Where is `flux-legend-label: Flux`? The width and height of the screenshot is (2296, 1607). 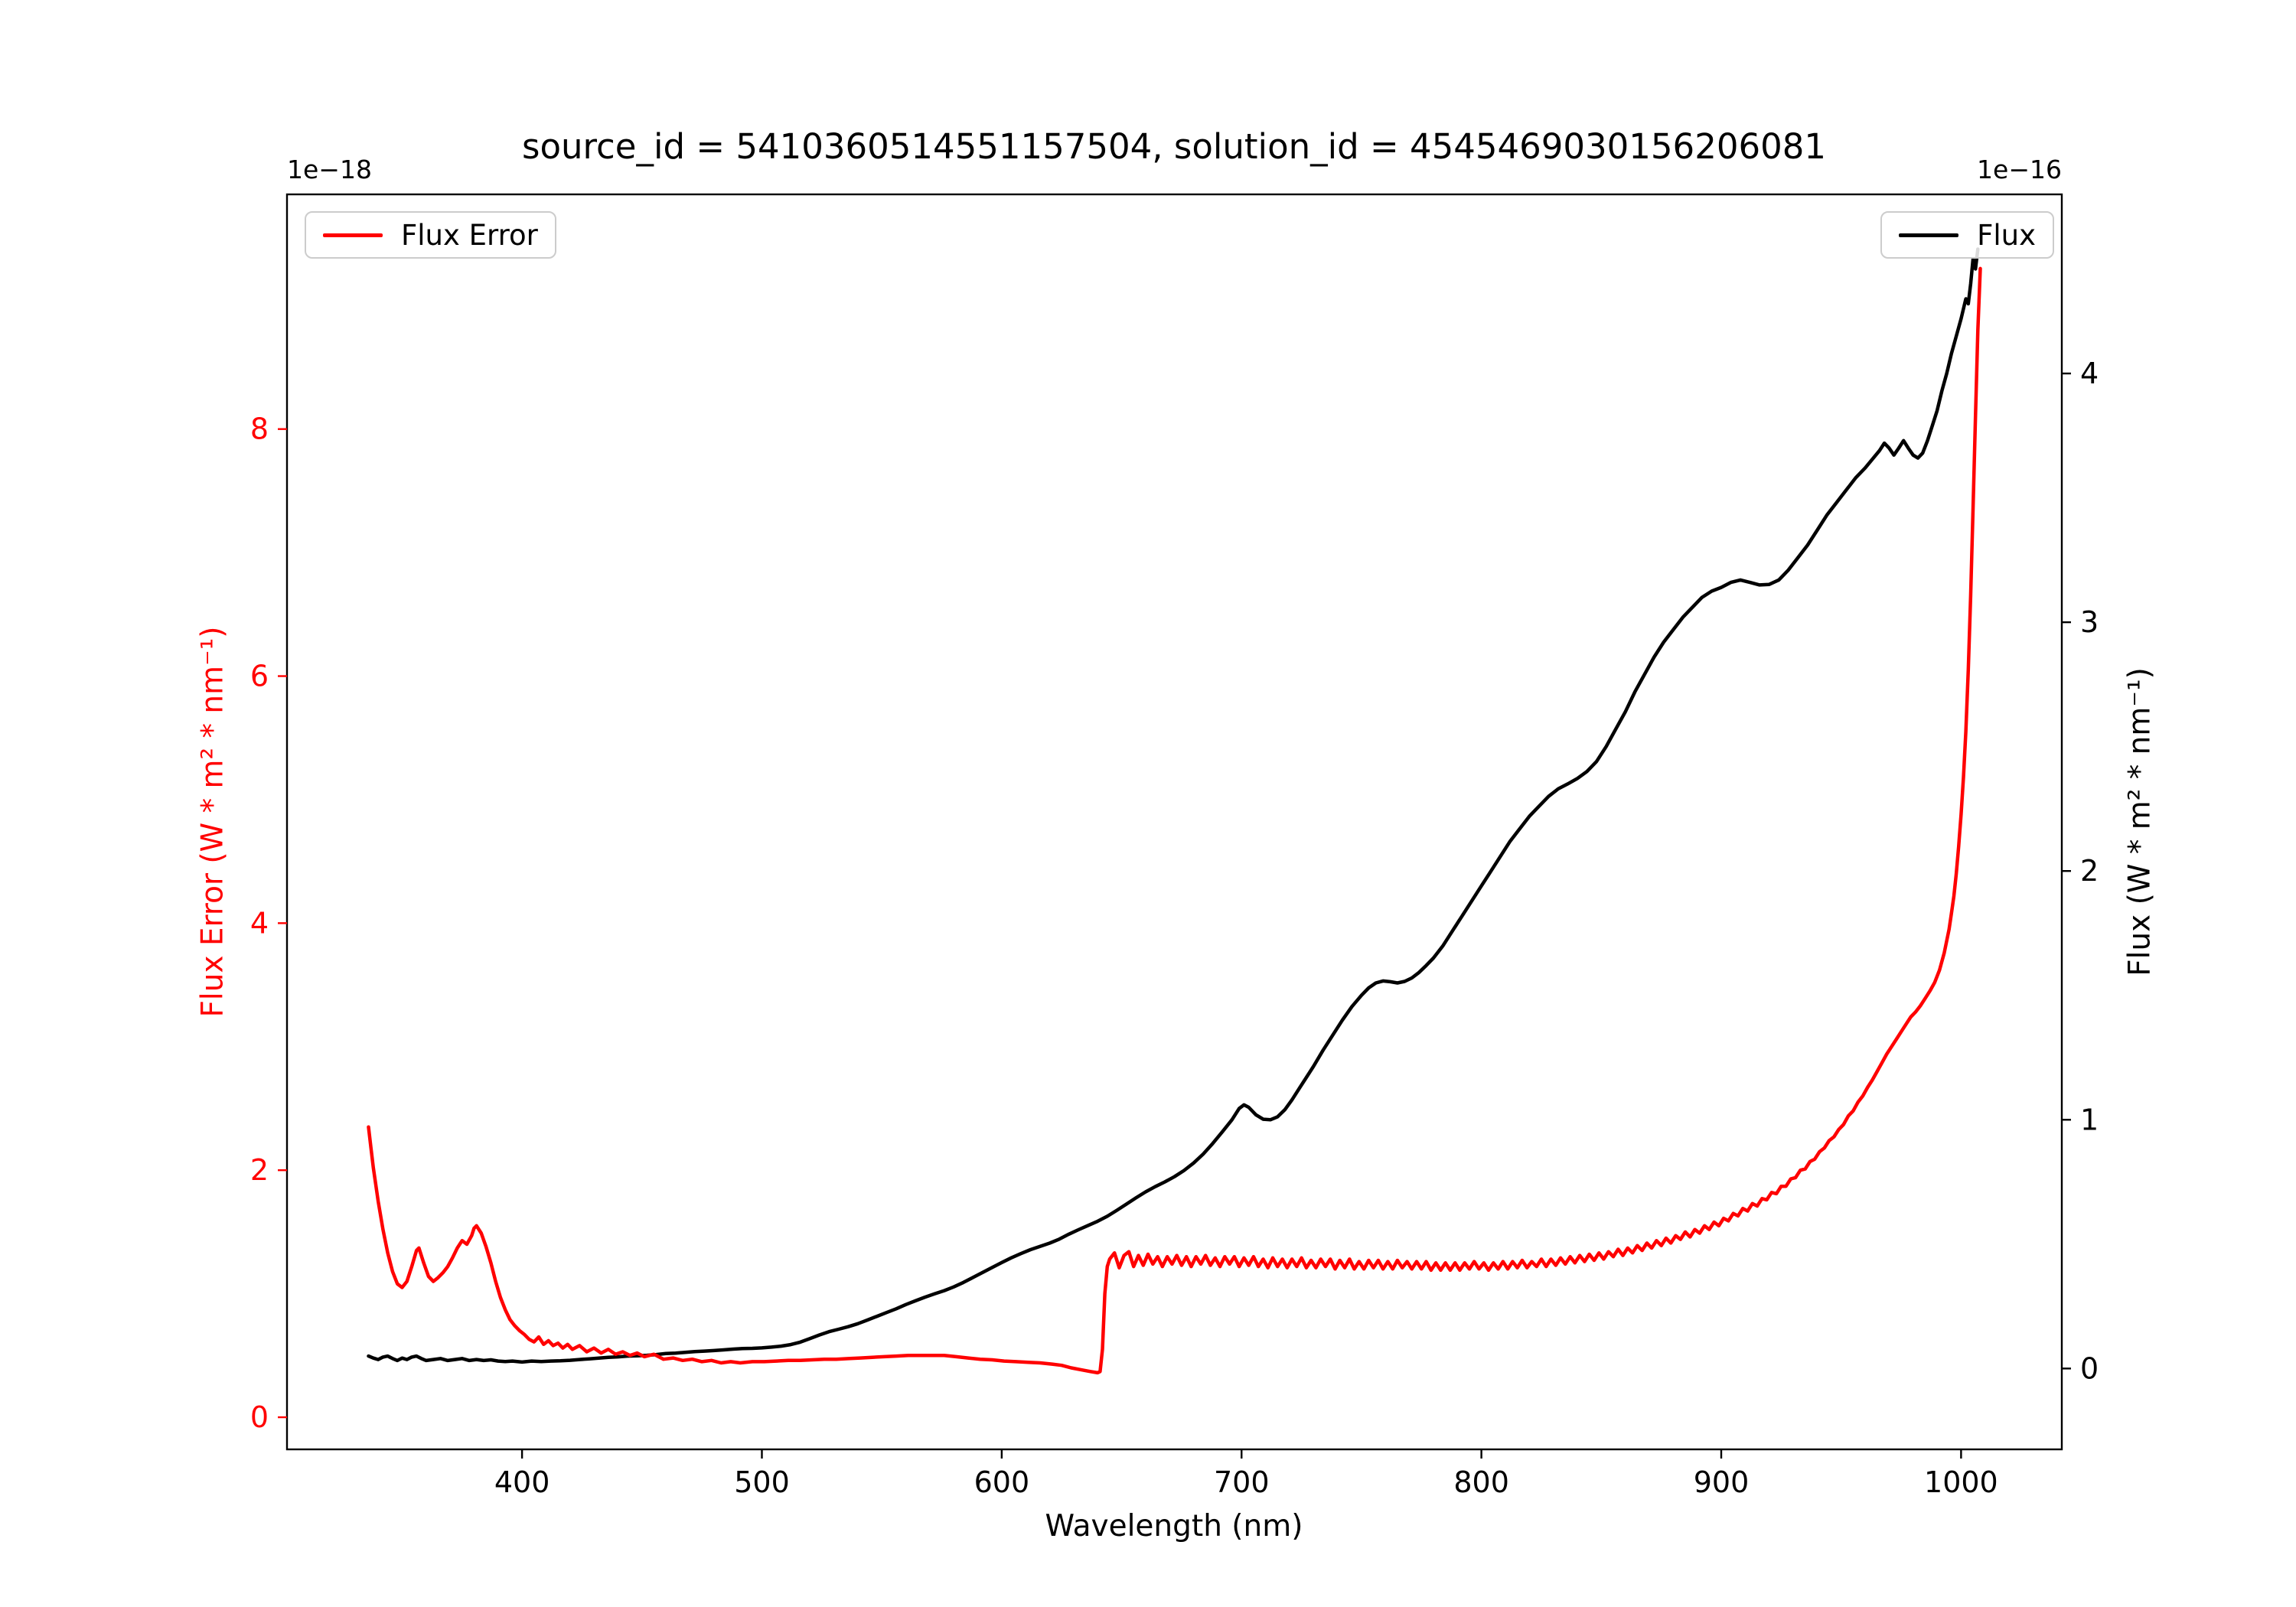 flux-legend-label: Flux is located at coordinates (2006, 235).